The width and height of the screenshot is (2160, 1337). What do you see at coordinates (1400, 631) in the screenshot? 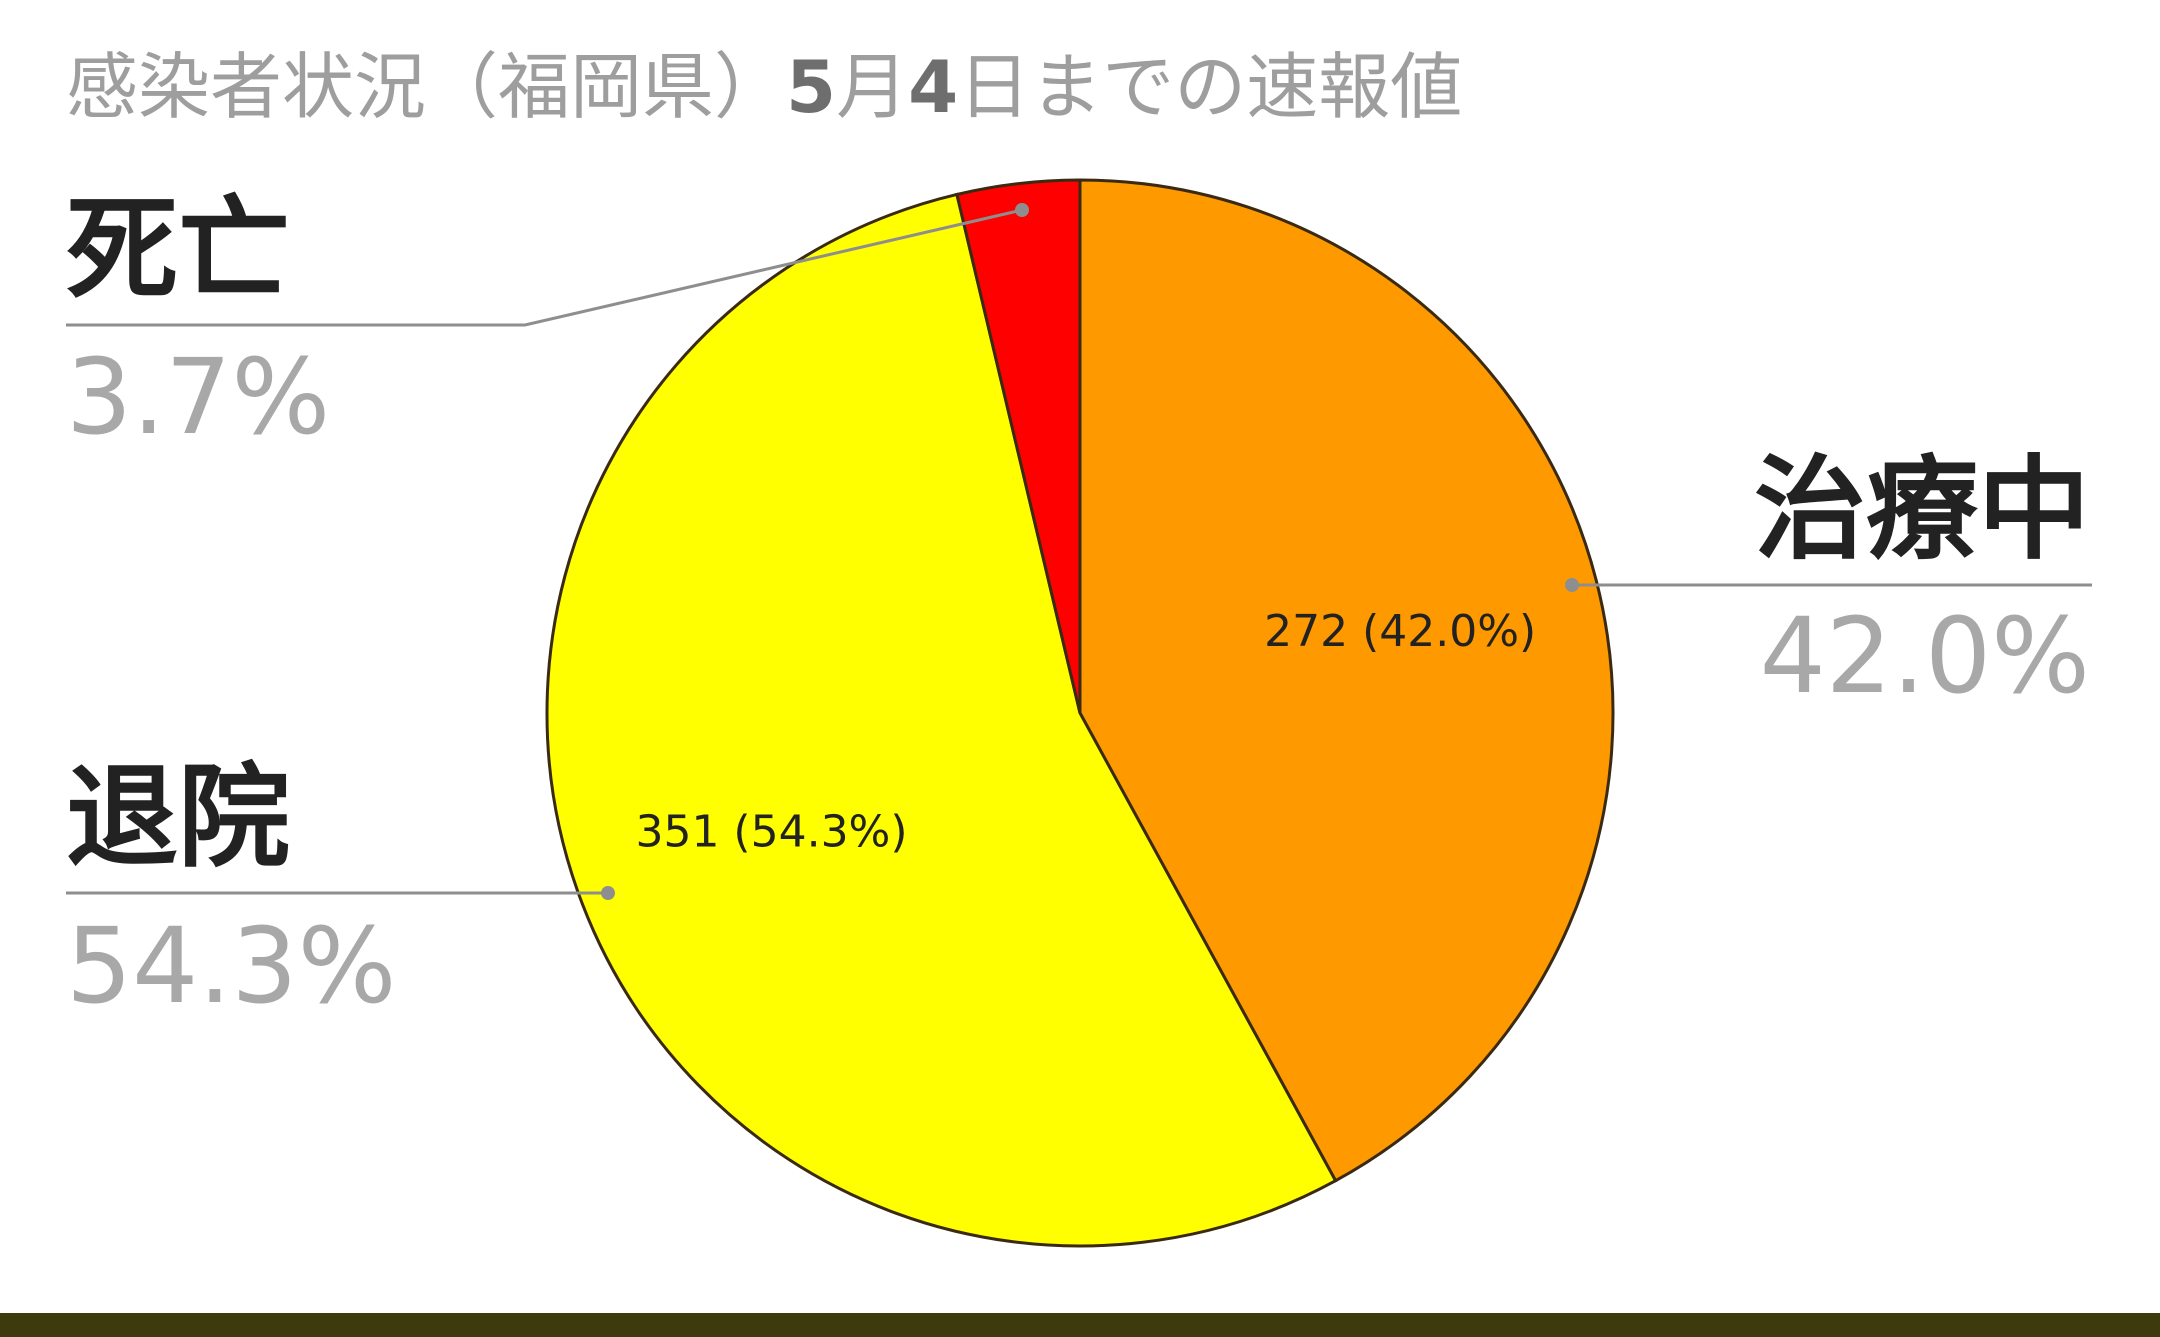
I see `slice-value-label: 272 (42.0%)` at bounding box center [1400, 631].